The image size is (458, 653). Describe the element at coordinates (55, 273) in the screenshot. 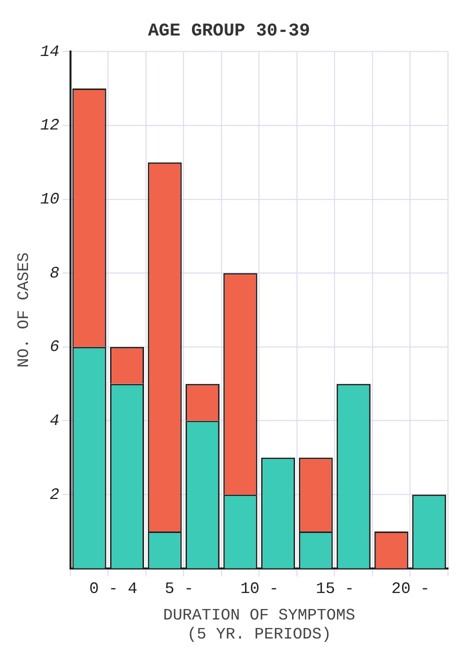

I see `y-tick-label: 8` at that location.